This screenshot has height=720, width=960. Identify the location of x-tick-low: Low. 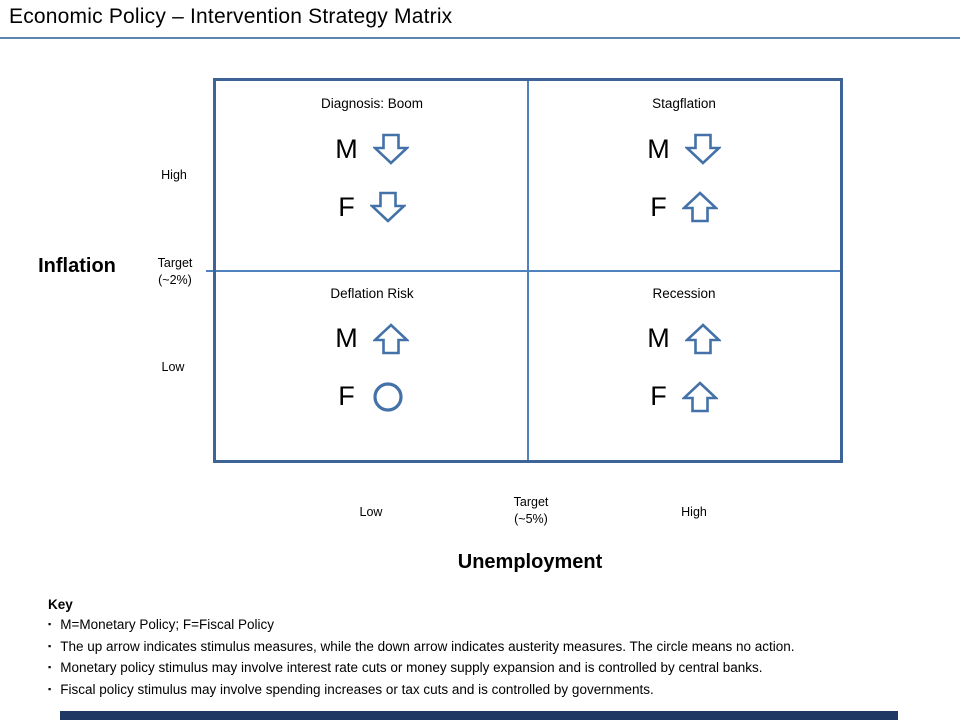
(371, 512).